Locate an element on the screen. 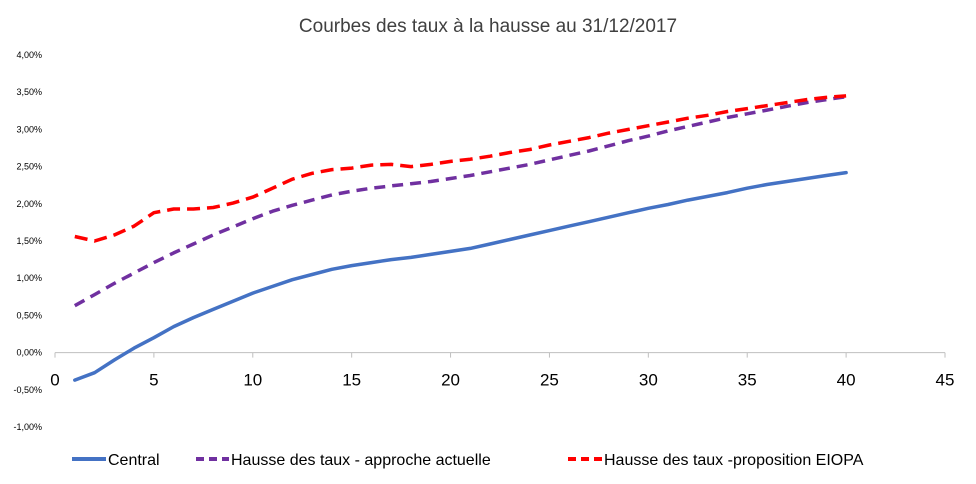 The width and height of the screenshot is (976, 484). x-axis is located at coordinates (500, 355).